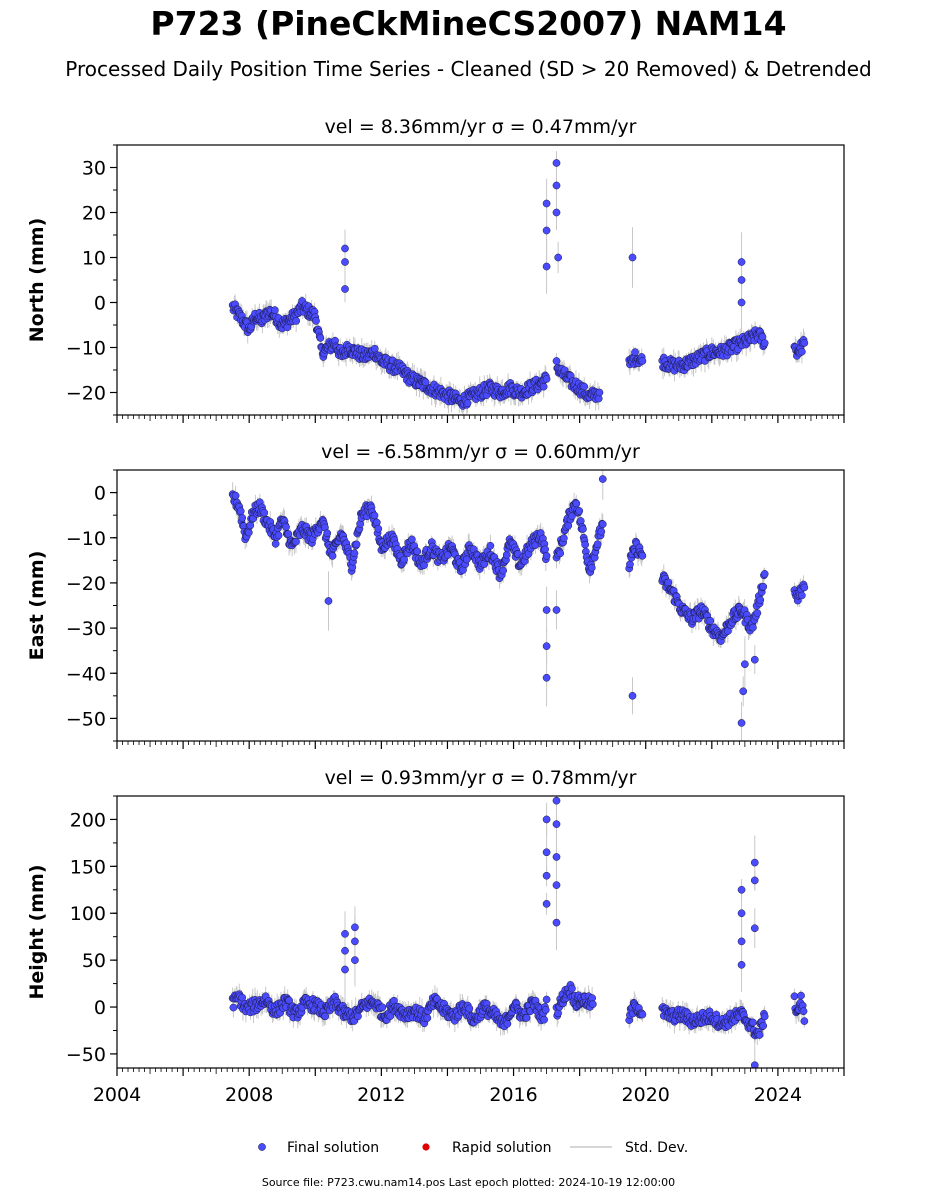  I want to click on y-tick-label: 20, so click(94, 214).